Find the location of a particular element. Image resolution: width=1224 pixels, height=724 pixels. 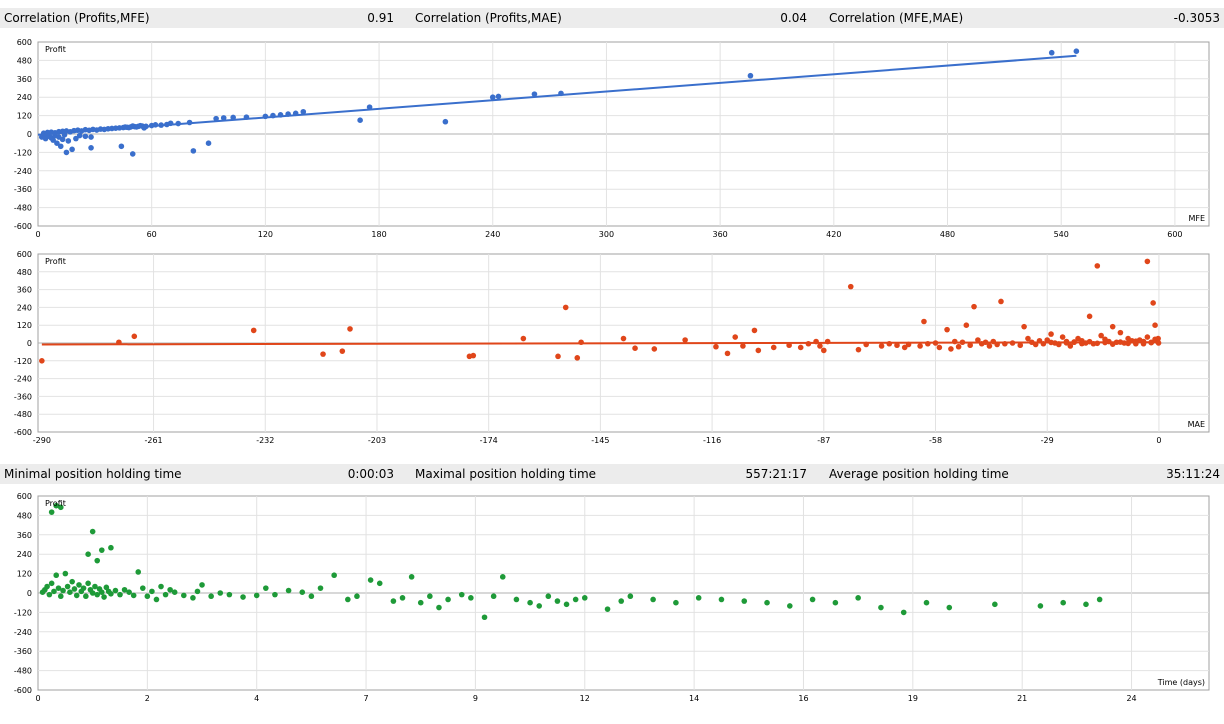

y-tick-label: 0 is located at coordinates (29, 593).